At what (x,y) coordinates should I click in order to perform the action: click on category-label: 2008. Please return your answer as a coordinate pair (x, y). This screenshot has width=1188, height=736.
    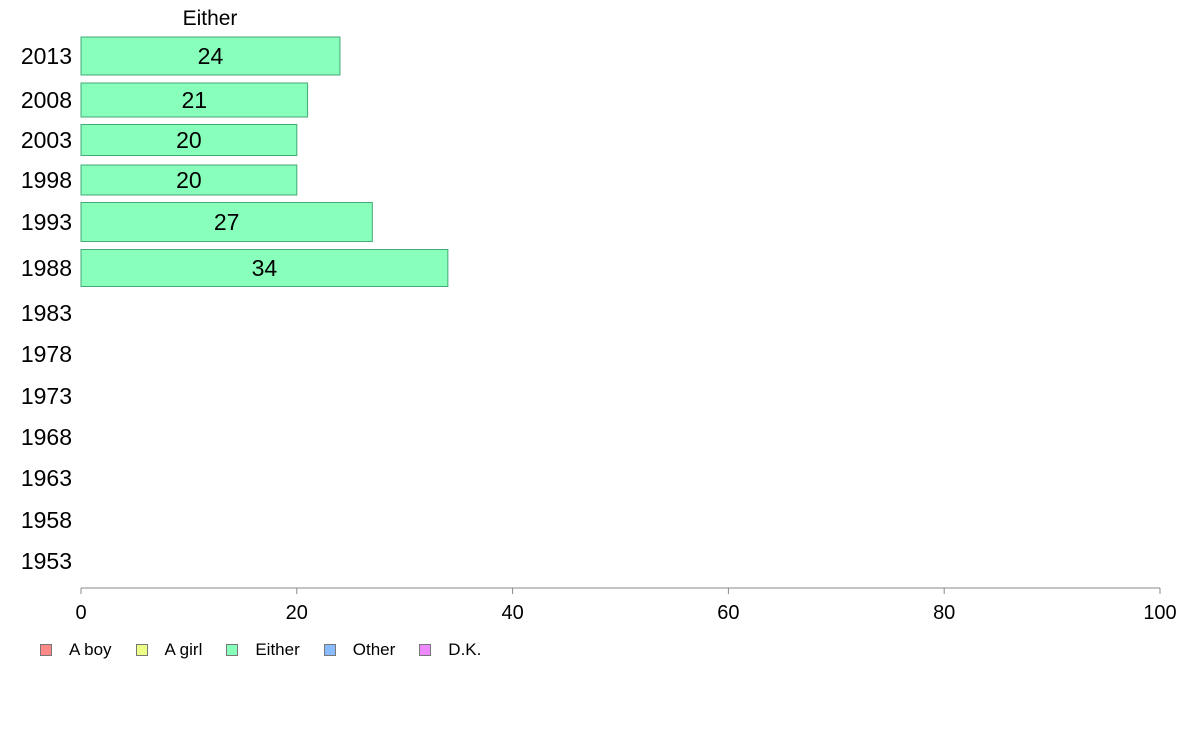
    Looking at the image, I should click on (46, 100).